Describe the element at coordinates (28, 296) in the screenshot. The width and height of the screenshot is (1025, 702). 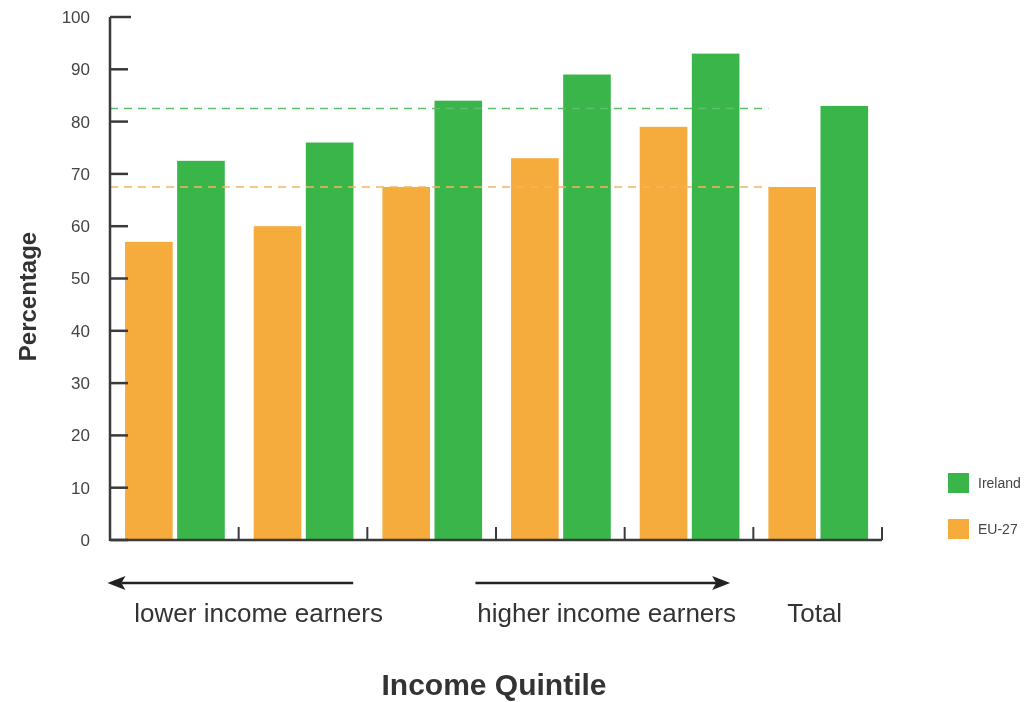
I see `y-axis-title: Percentage` at that location.